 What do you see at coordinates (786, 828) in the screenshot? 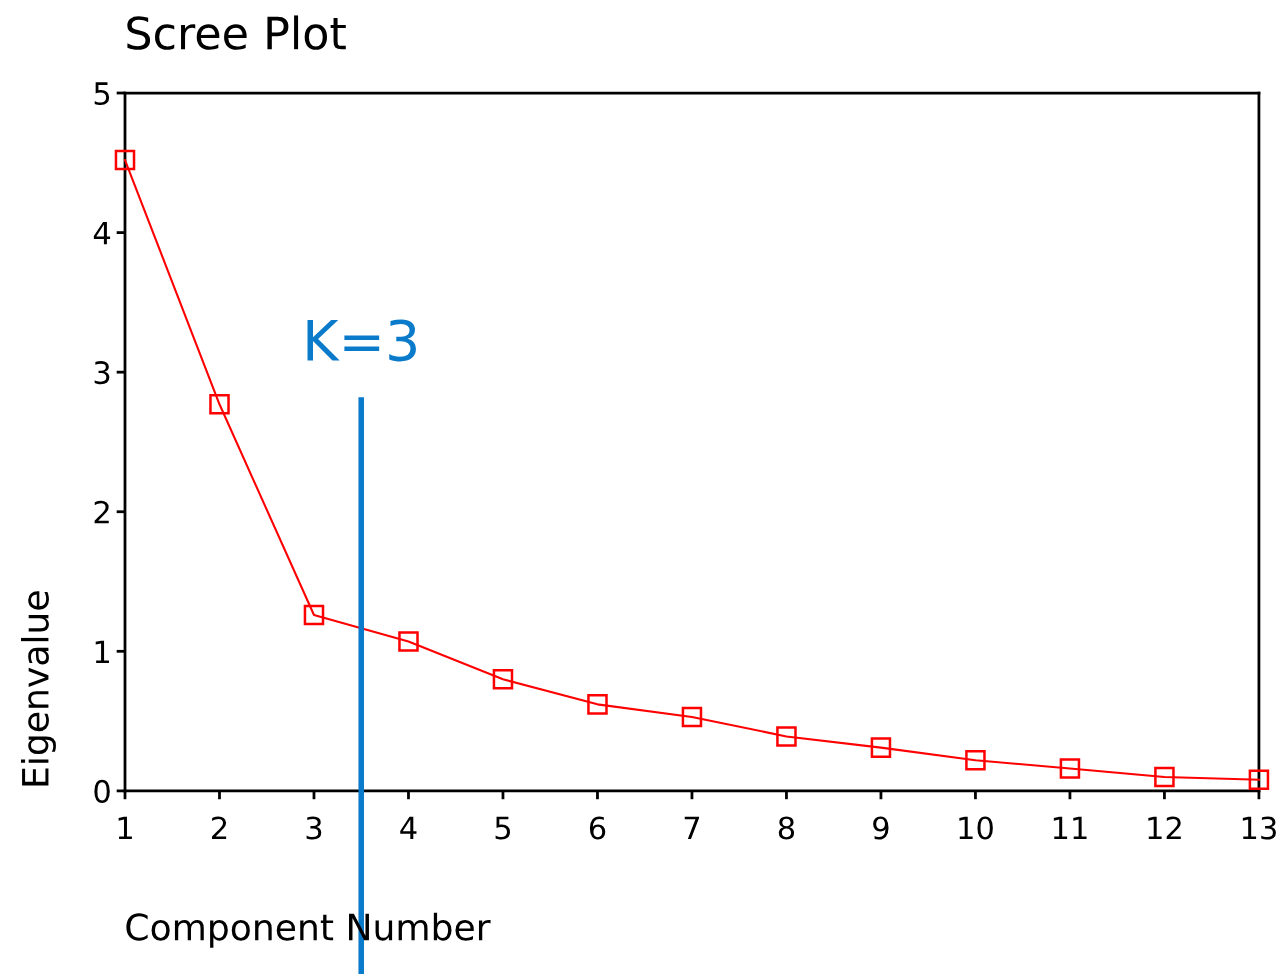
I see `x-tick-label: 8` at bounding box center [786, 828].